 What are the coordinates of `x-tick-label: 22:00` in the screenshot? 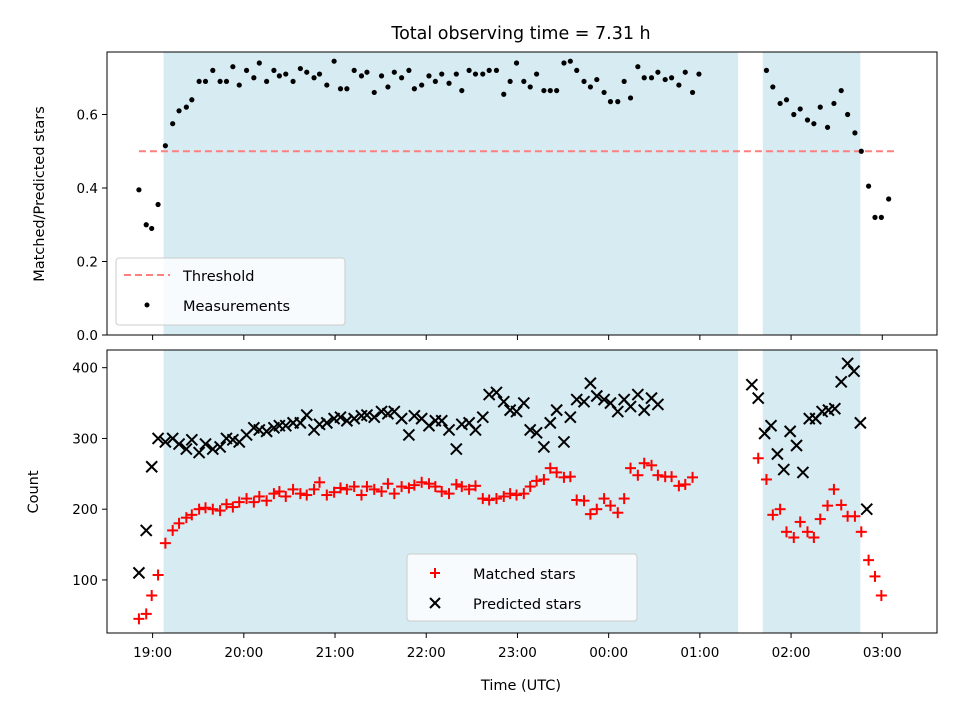 It's located at (426, 653).